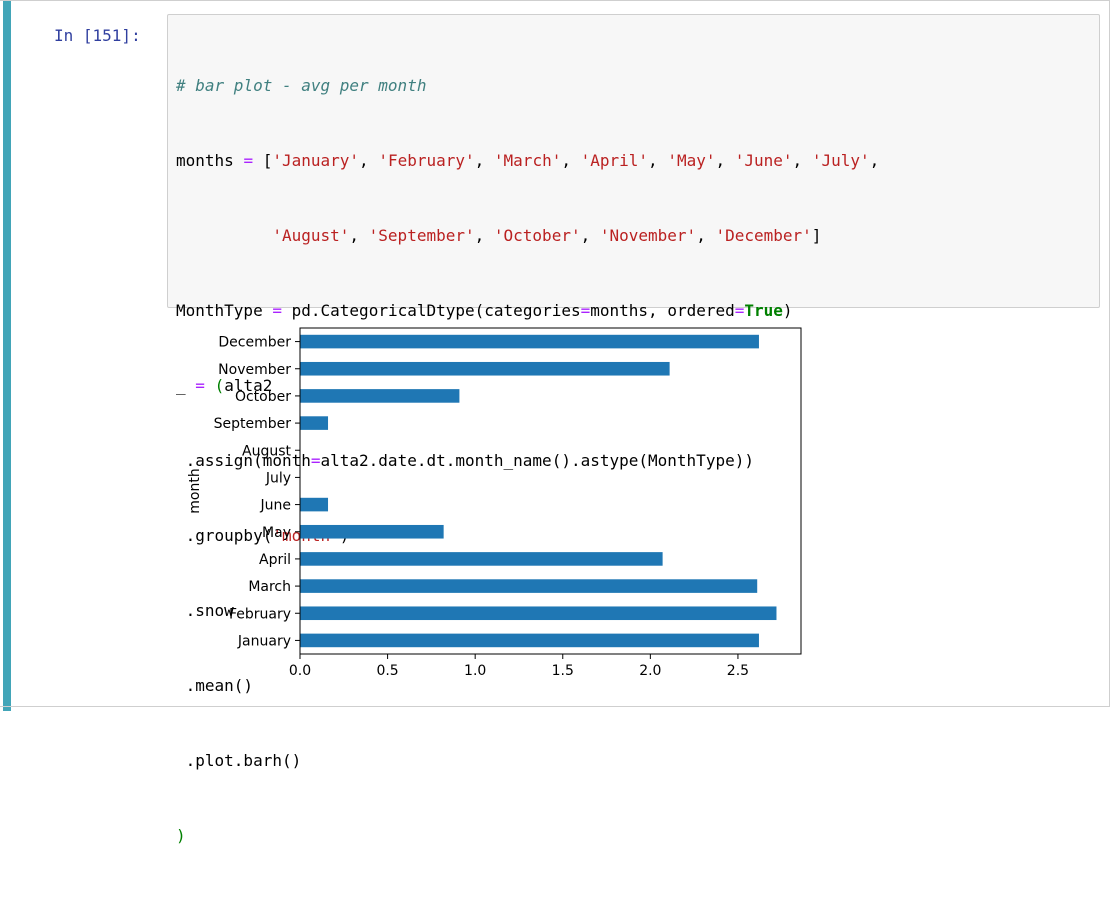 The height and width of the screenshot is (898, 1118). Describe the element at coordinates (662, 310) in the screenshot. I see `code-text: months, ordered` at that location.